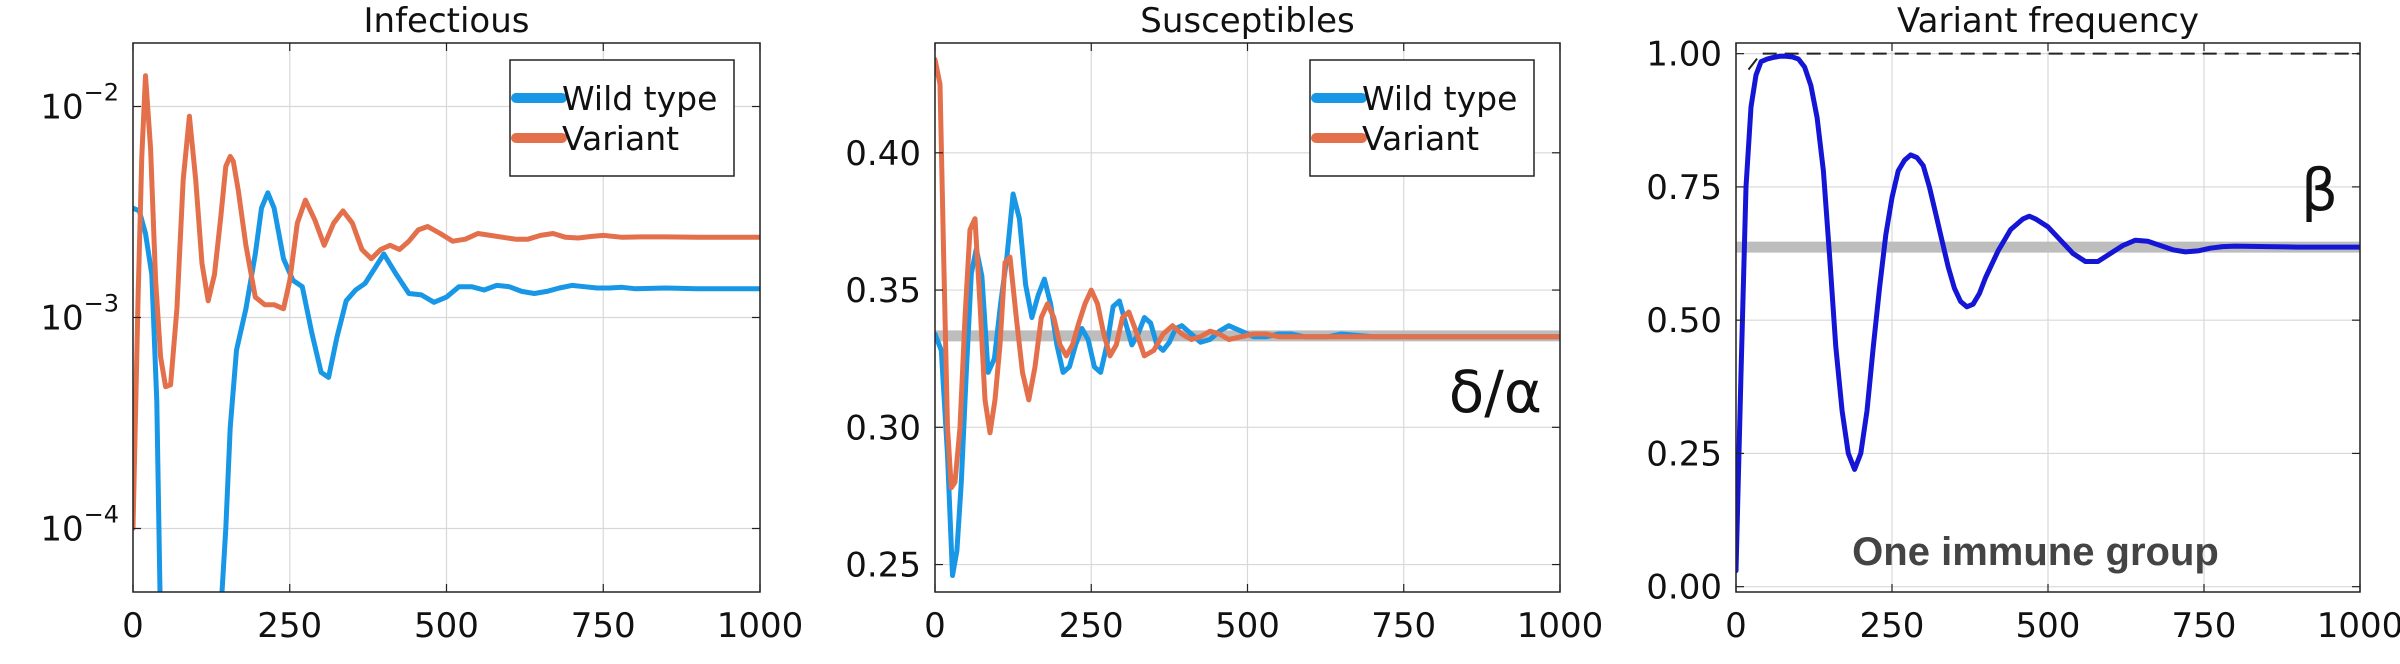 Image resolution: width=2400 pixels, height=664 pixels. Describe the element at coordinates (79, 524) in the screenshot. I see `y-tick-label: 10⁻⁴` at that location.